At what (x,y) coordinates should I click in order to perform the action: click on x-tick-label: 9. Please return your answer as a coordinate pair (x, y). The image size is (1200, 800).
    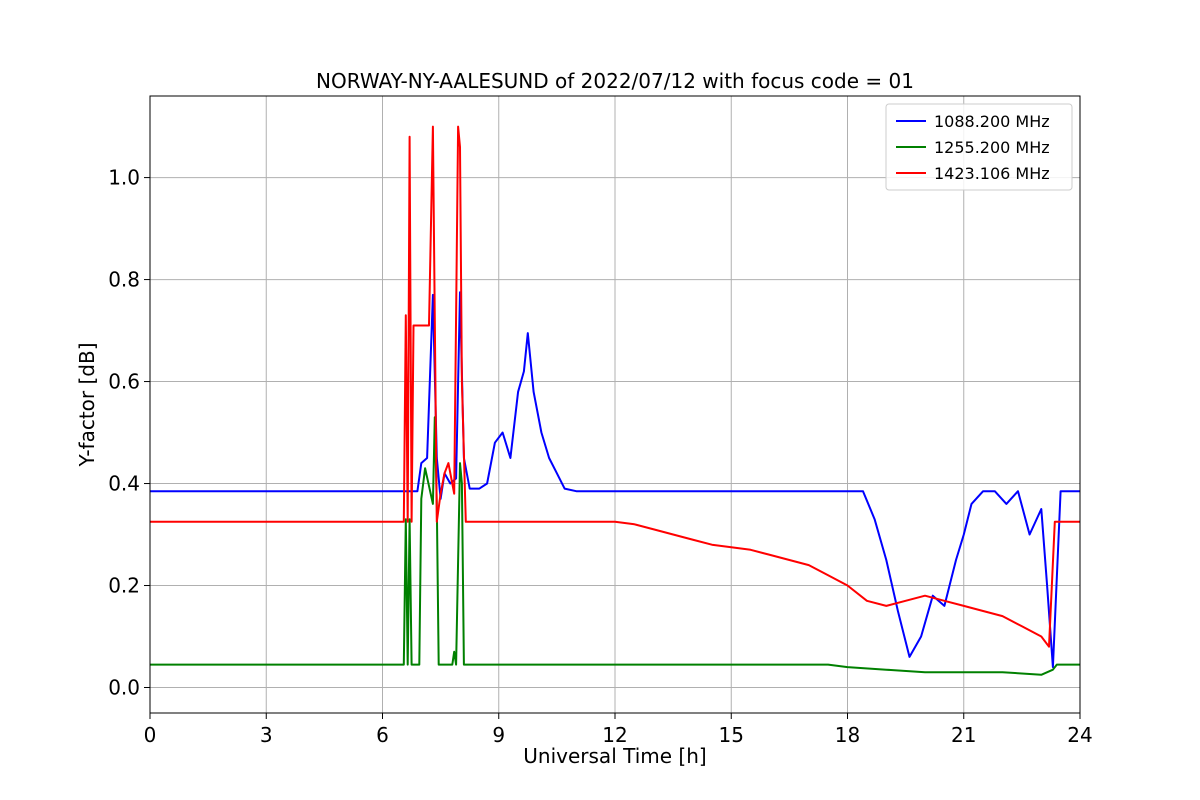
    Looking at the image, I should click on (498, 735).